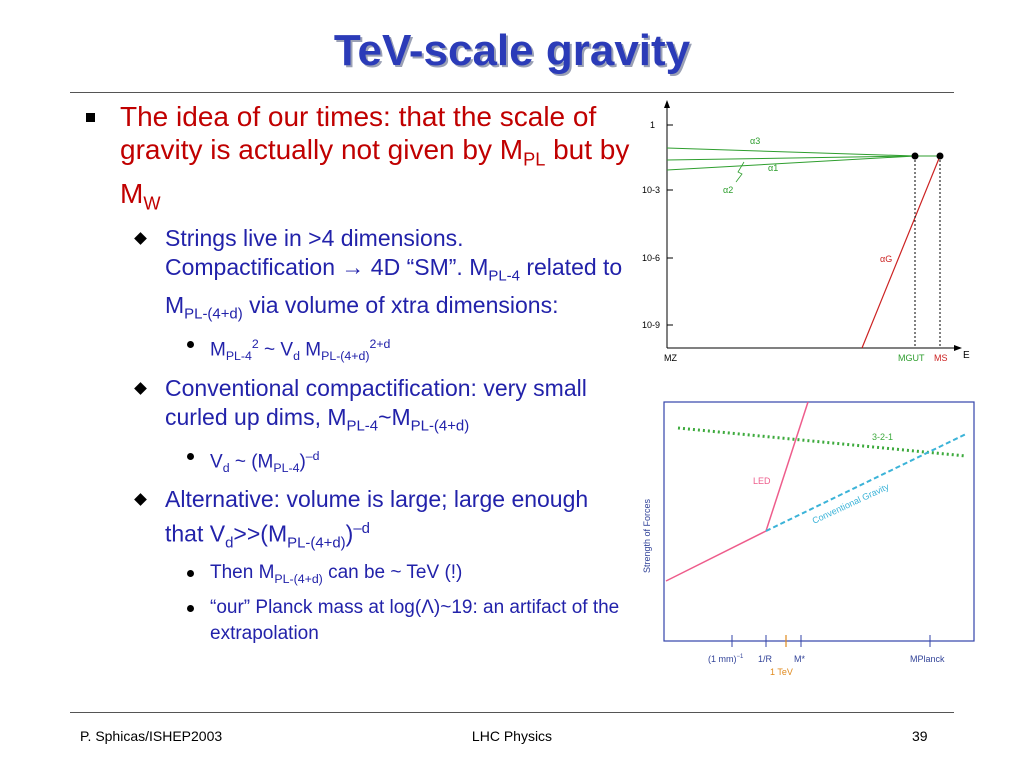  What do you see at coordinates (380, 344) in the screenshot?
I see `superscript: 2+d` at bounding box center [380, 344].